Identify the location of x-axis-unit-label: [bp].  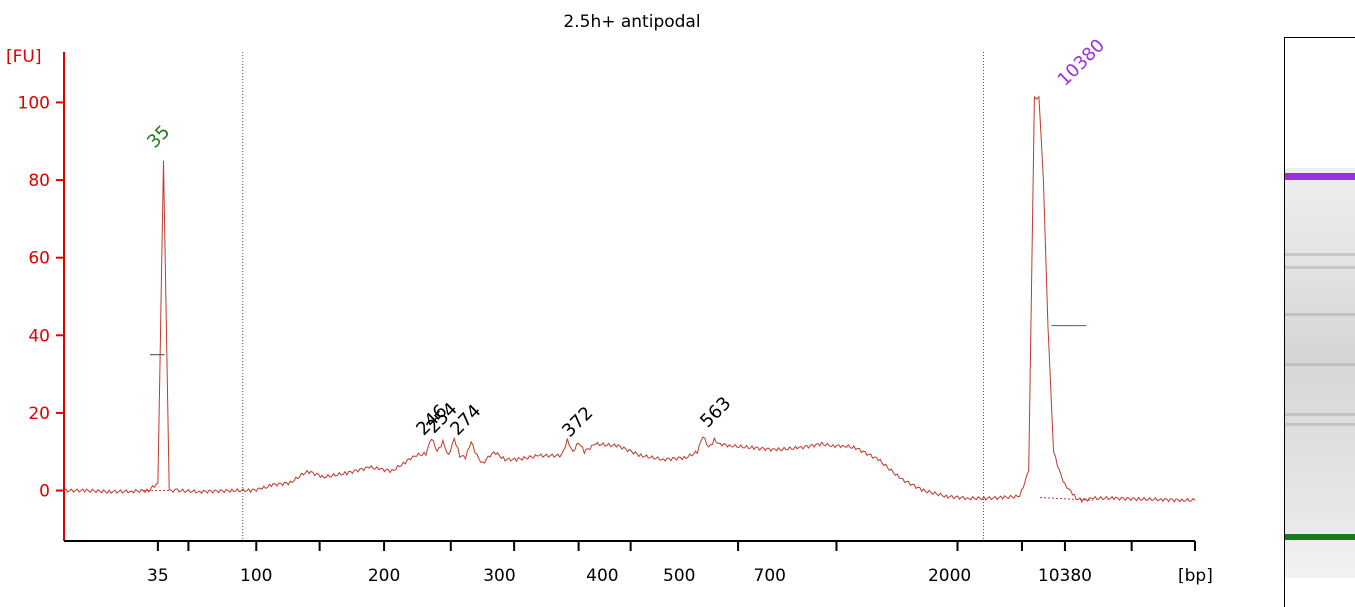
(1195, 576).